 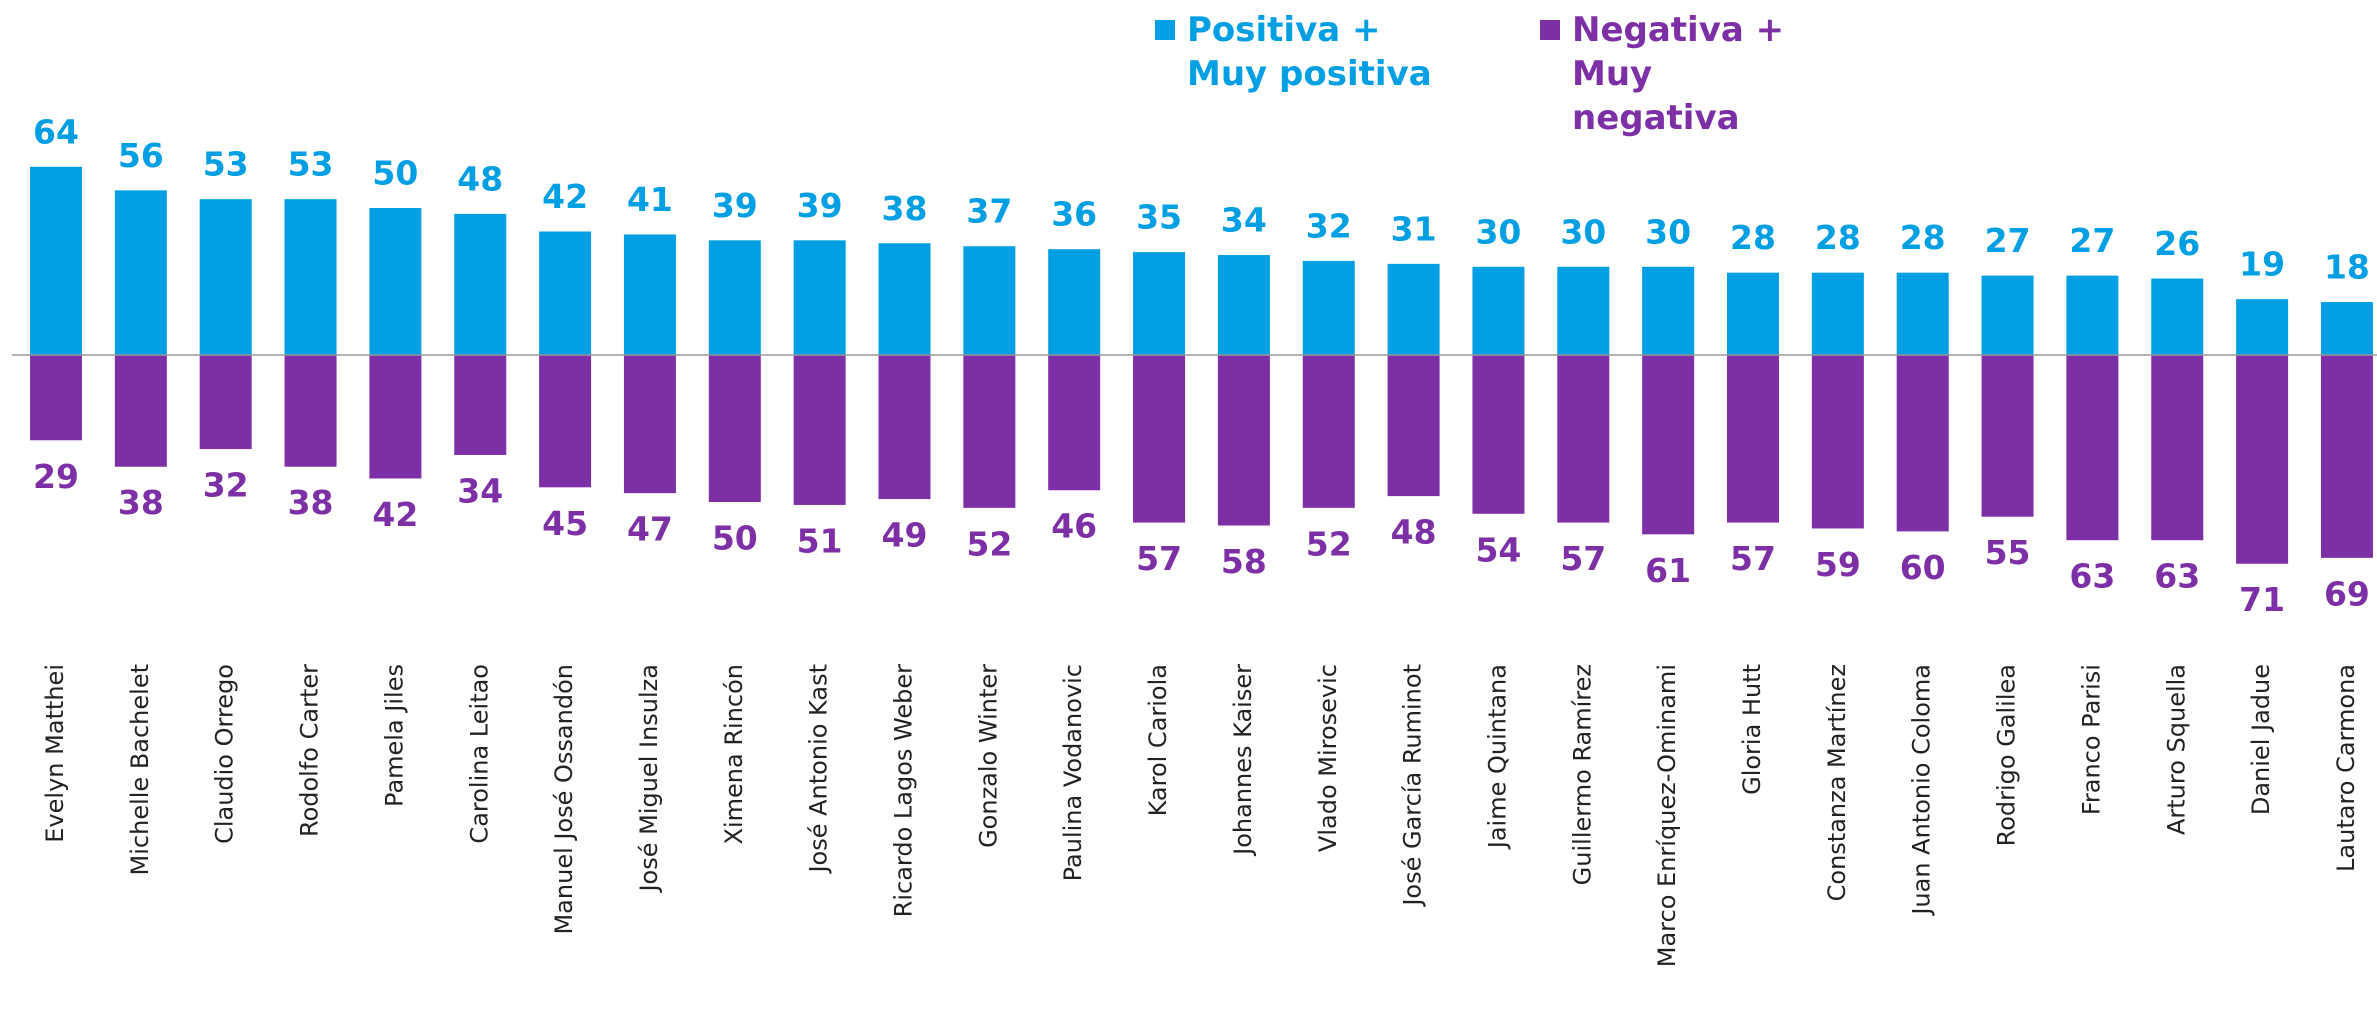 What do you see at coordinates (819, 769) in the screenshot?
I see `x-tick-label: José Antonio Kast` at bounding box center [819, 769].